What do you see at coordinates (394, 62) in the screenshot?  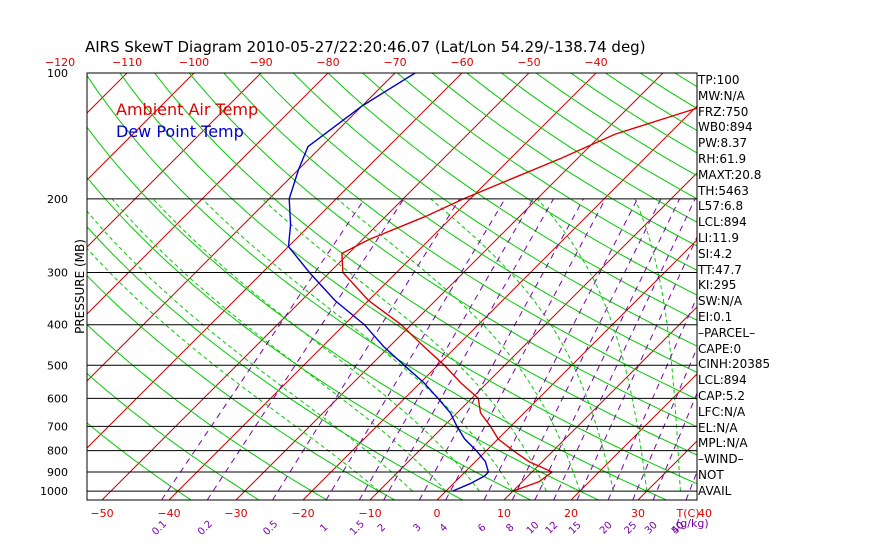 I see `top-temp-tick-label: −70` at bounding box center [394, 62].